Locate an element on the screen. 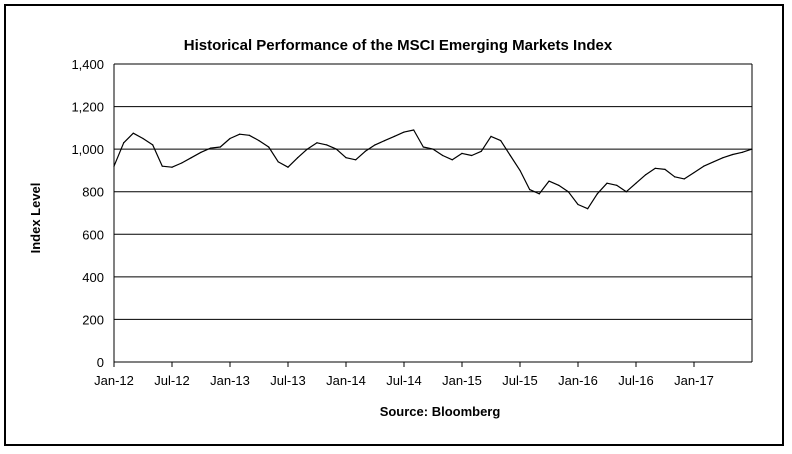 This screenshot has height=454, width=792. y-tick-label: 400 is located at coordinates (93, 277).